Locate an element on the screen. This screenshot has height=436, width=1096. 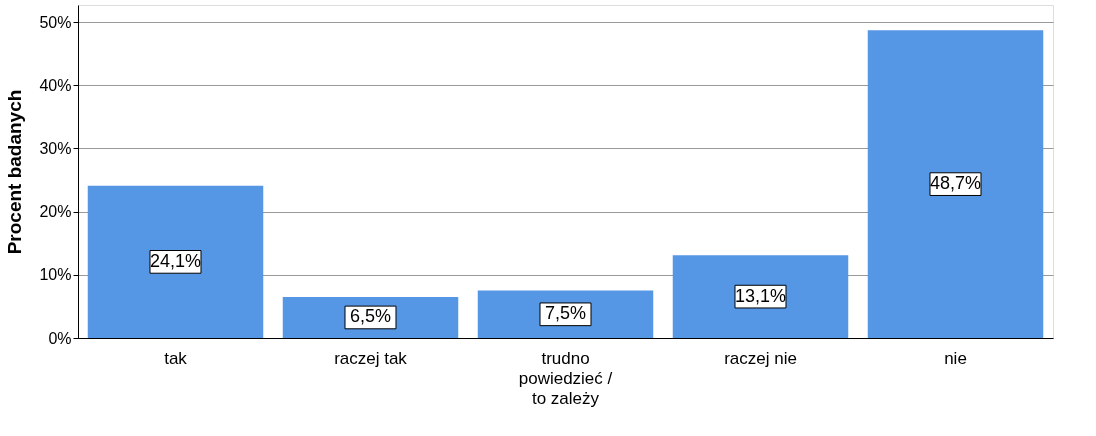
y-tick-label: 20% is located at coordinates (55, 212).